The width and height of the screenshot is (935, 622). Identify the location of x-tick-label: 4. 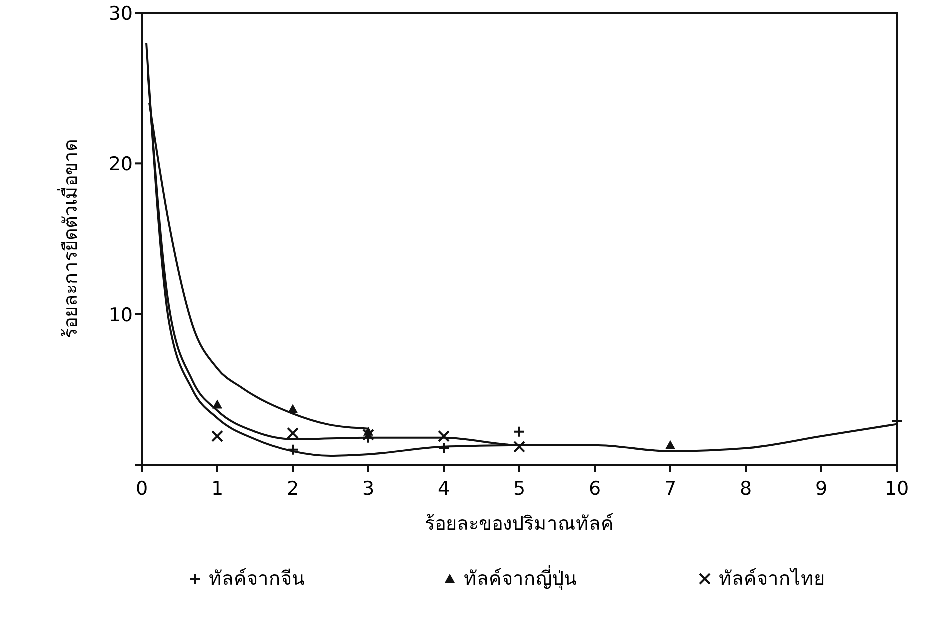
(444, 489).